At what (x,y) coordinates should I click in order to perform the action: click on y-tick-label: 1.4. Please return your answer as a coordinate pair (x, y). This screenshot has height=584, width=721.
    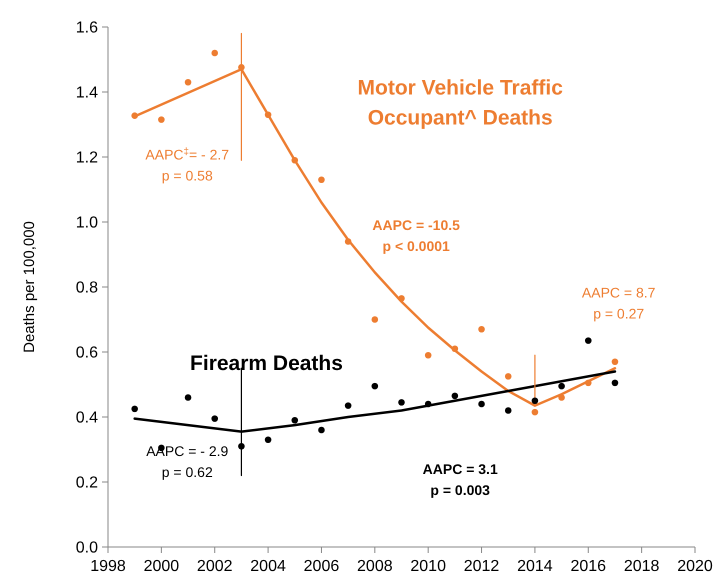
    Looking at the image, I should click on (87, 93).